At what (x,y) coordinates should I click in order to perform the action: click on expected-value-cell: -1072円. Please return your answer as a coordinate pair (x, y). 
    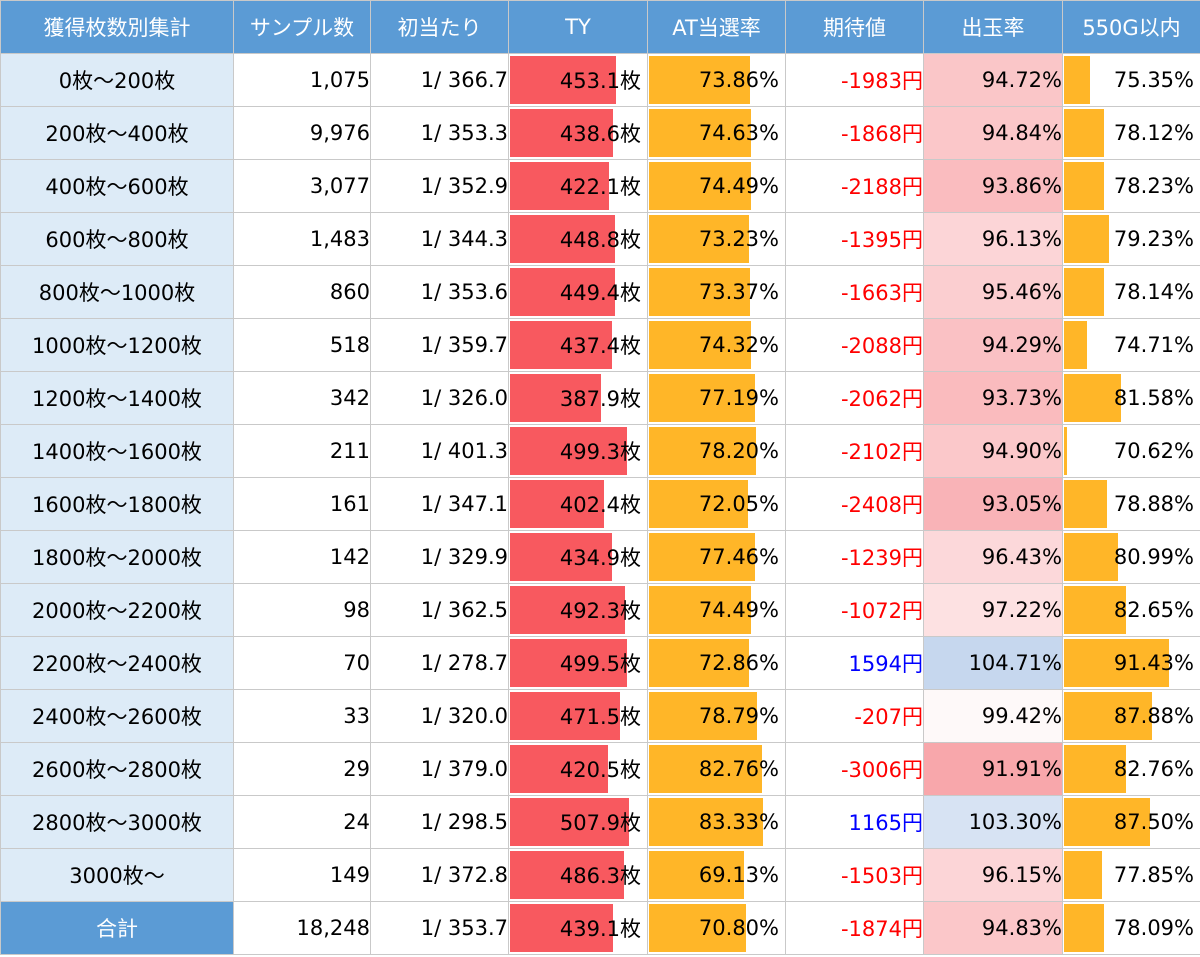
    Looking at the image, I should click on (854, 610).